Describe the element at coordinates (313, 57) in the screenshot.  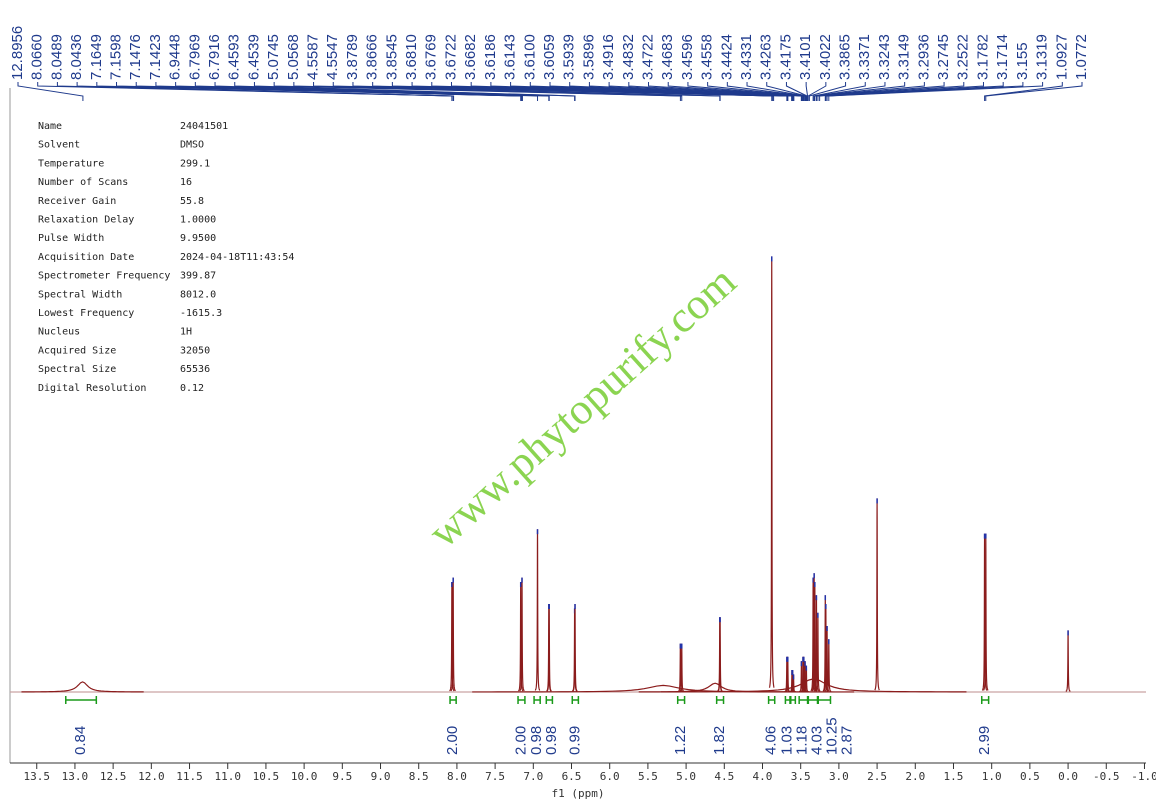
I see `peak-label: 4.5587` at that location.